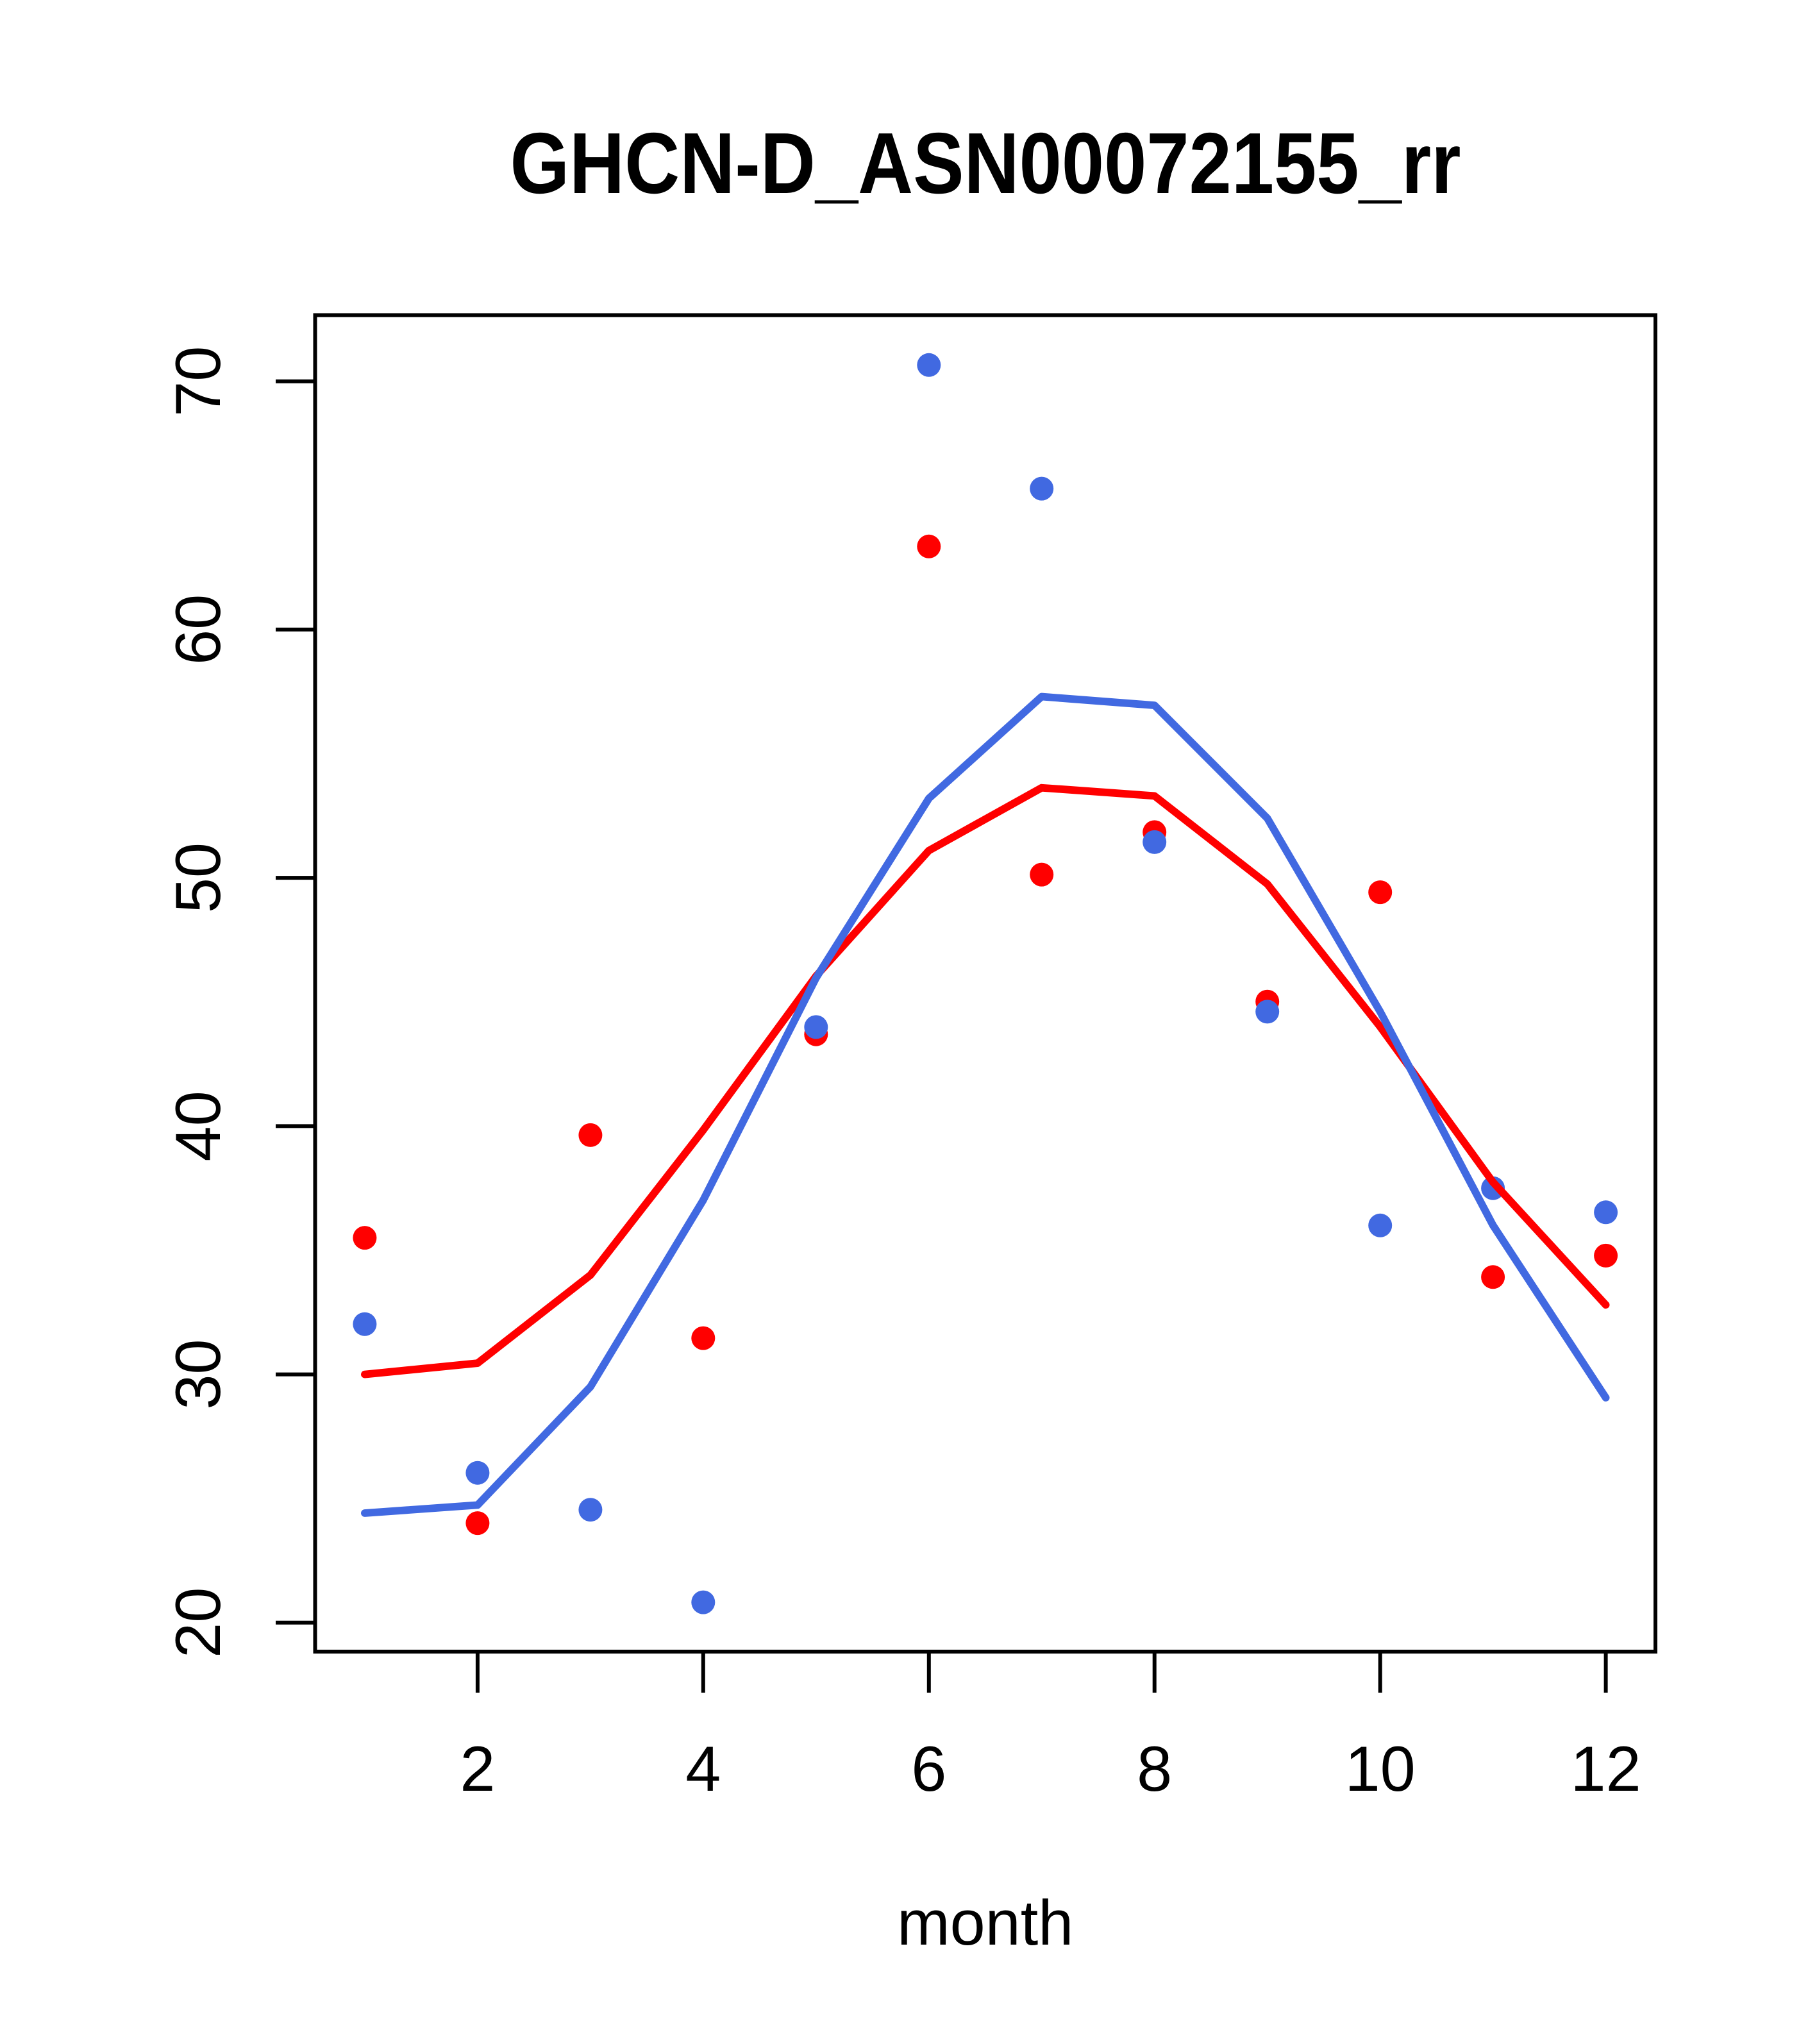 Image resolution: width=1817 pixels, height=2044 pixels. I want to click on svg-text: 2, so click(477, 1768).